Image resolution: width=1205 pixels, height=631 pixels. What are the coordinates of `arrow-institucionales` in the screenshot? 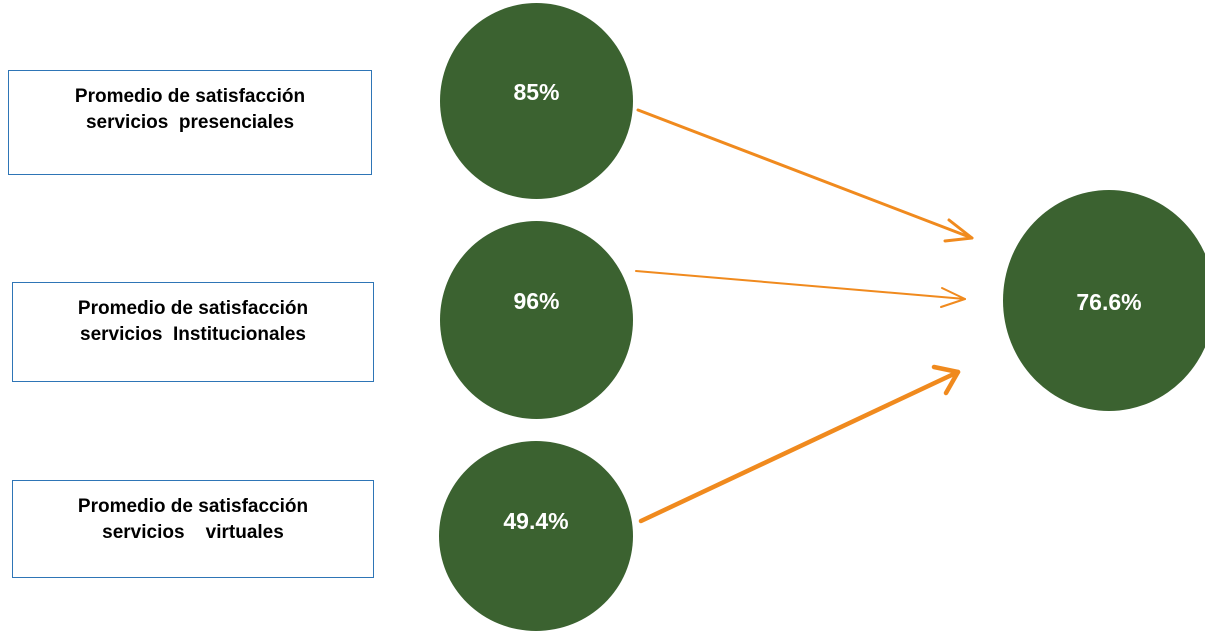 It's located at (800, 285).